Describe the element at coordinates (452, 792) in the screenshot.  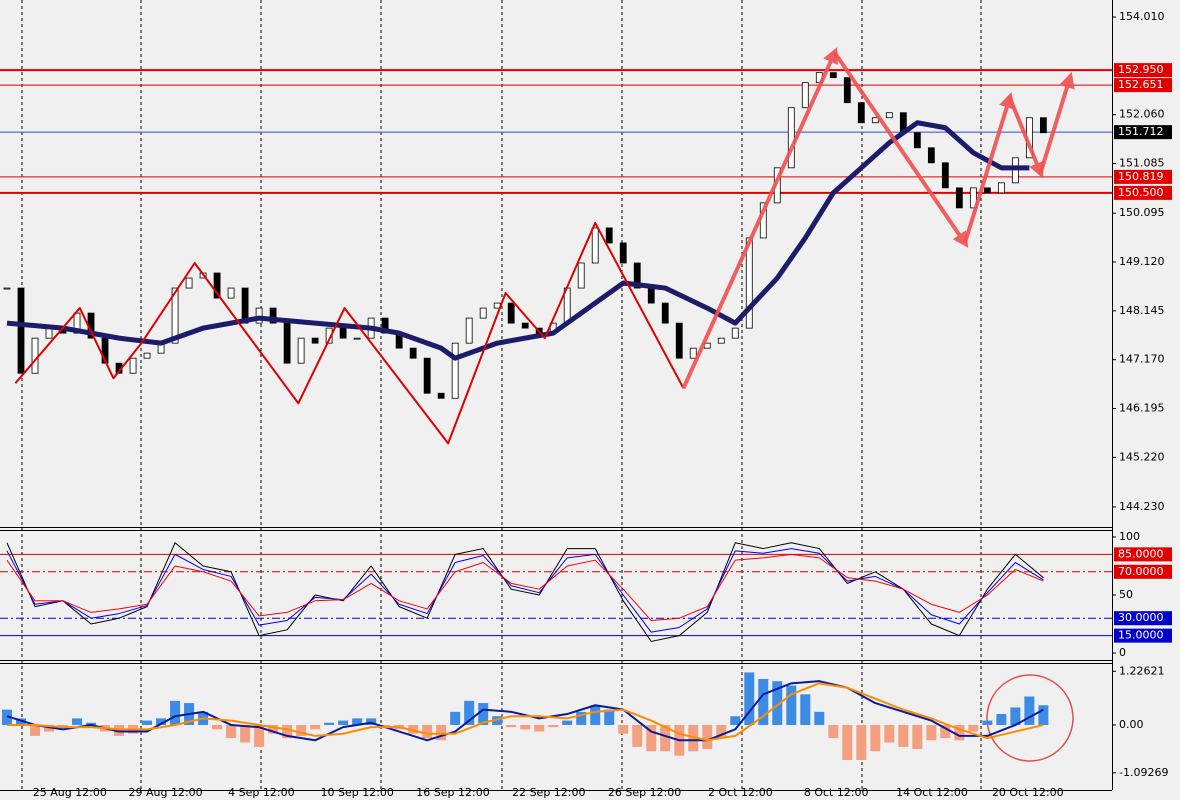
I see `time-label: 16 Sep 12:00` at that location.